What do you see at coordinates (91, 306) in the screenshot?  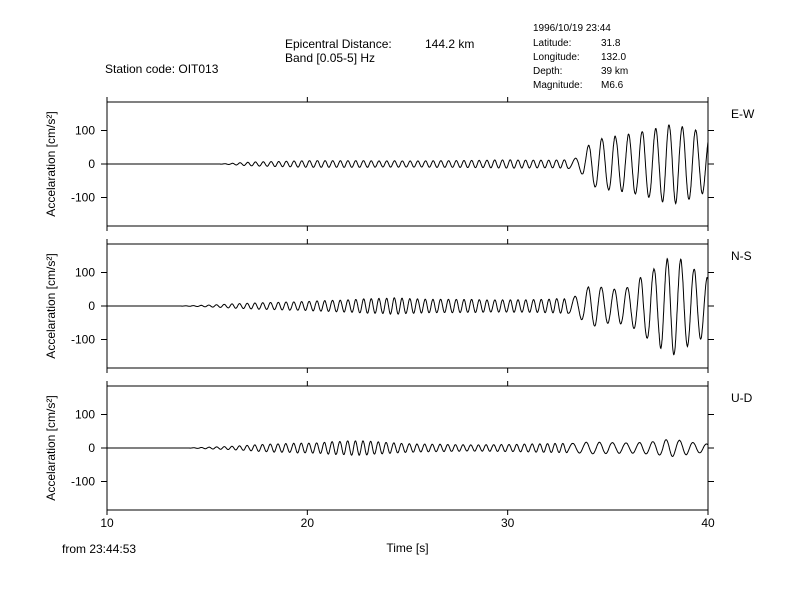 I see `panel-n-s-ytick-label: 0` at bounding box center [91, 306].